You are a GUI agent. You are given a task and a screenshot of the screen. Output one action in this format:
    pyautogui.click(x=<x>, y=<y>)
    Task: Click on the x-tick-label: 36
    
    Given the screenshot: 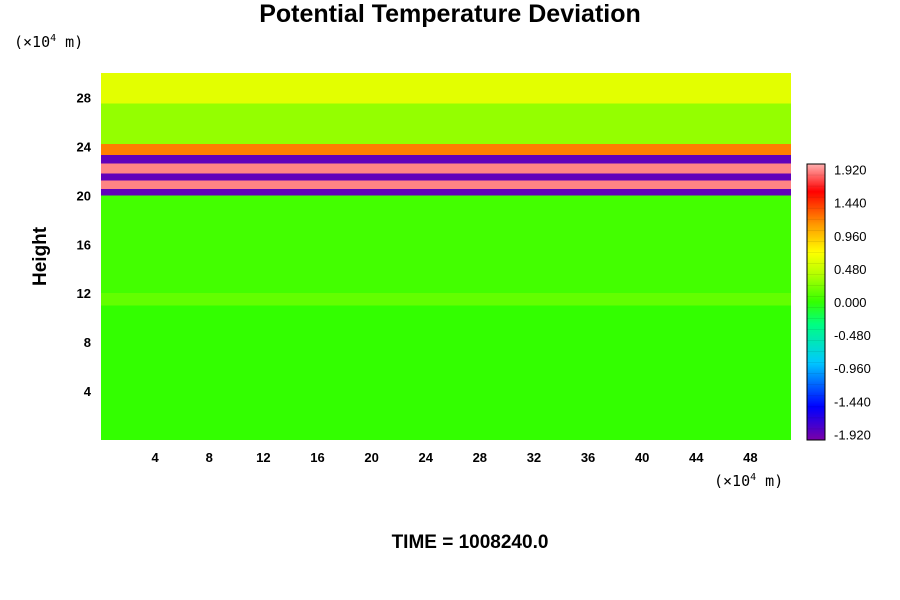 What is the action you would take?
    pyautogui.click(x=588, y=457)
    